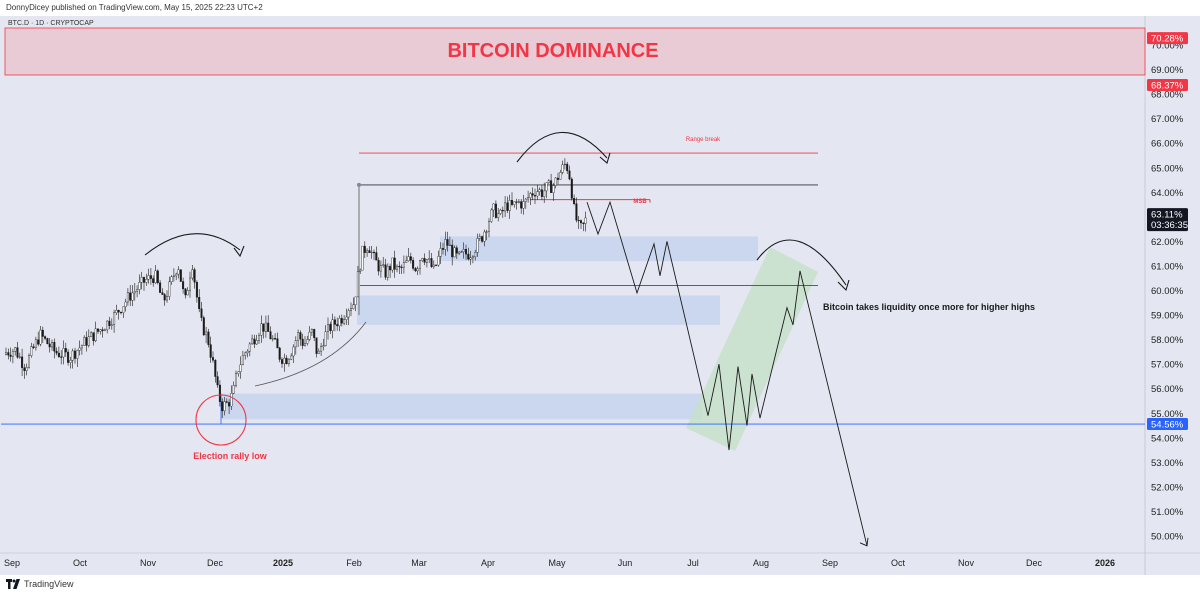 The width and height of the screenshot is (1200, 593). What do you see at coordinates (1167, 95) in the screenshot?
I see `y-tick-label: 68.00%` at bounding box center [1167, 95].